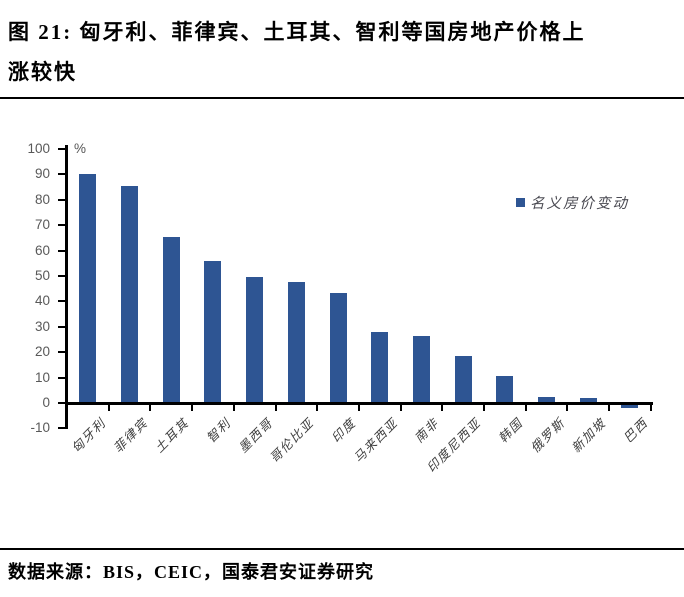 This screenshot has width=684, height=597. What do you see at coordinates (42, 352) in the screenshot?
I see `y-axis-tick-label: 20` at bounding box center [42, 352].